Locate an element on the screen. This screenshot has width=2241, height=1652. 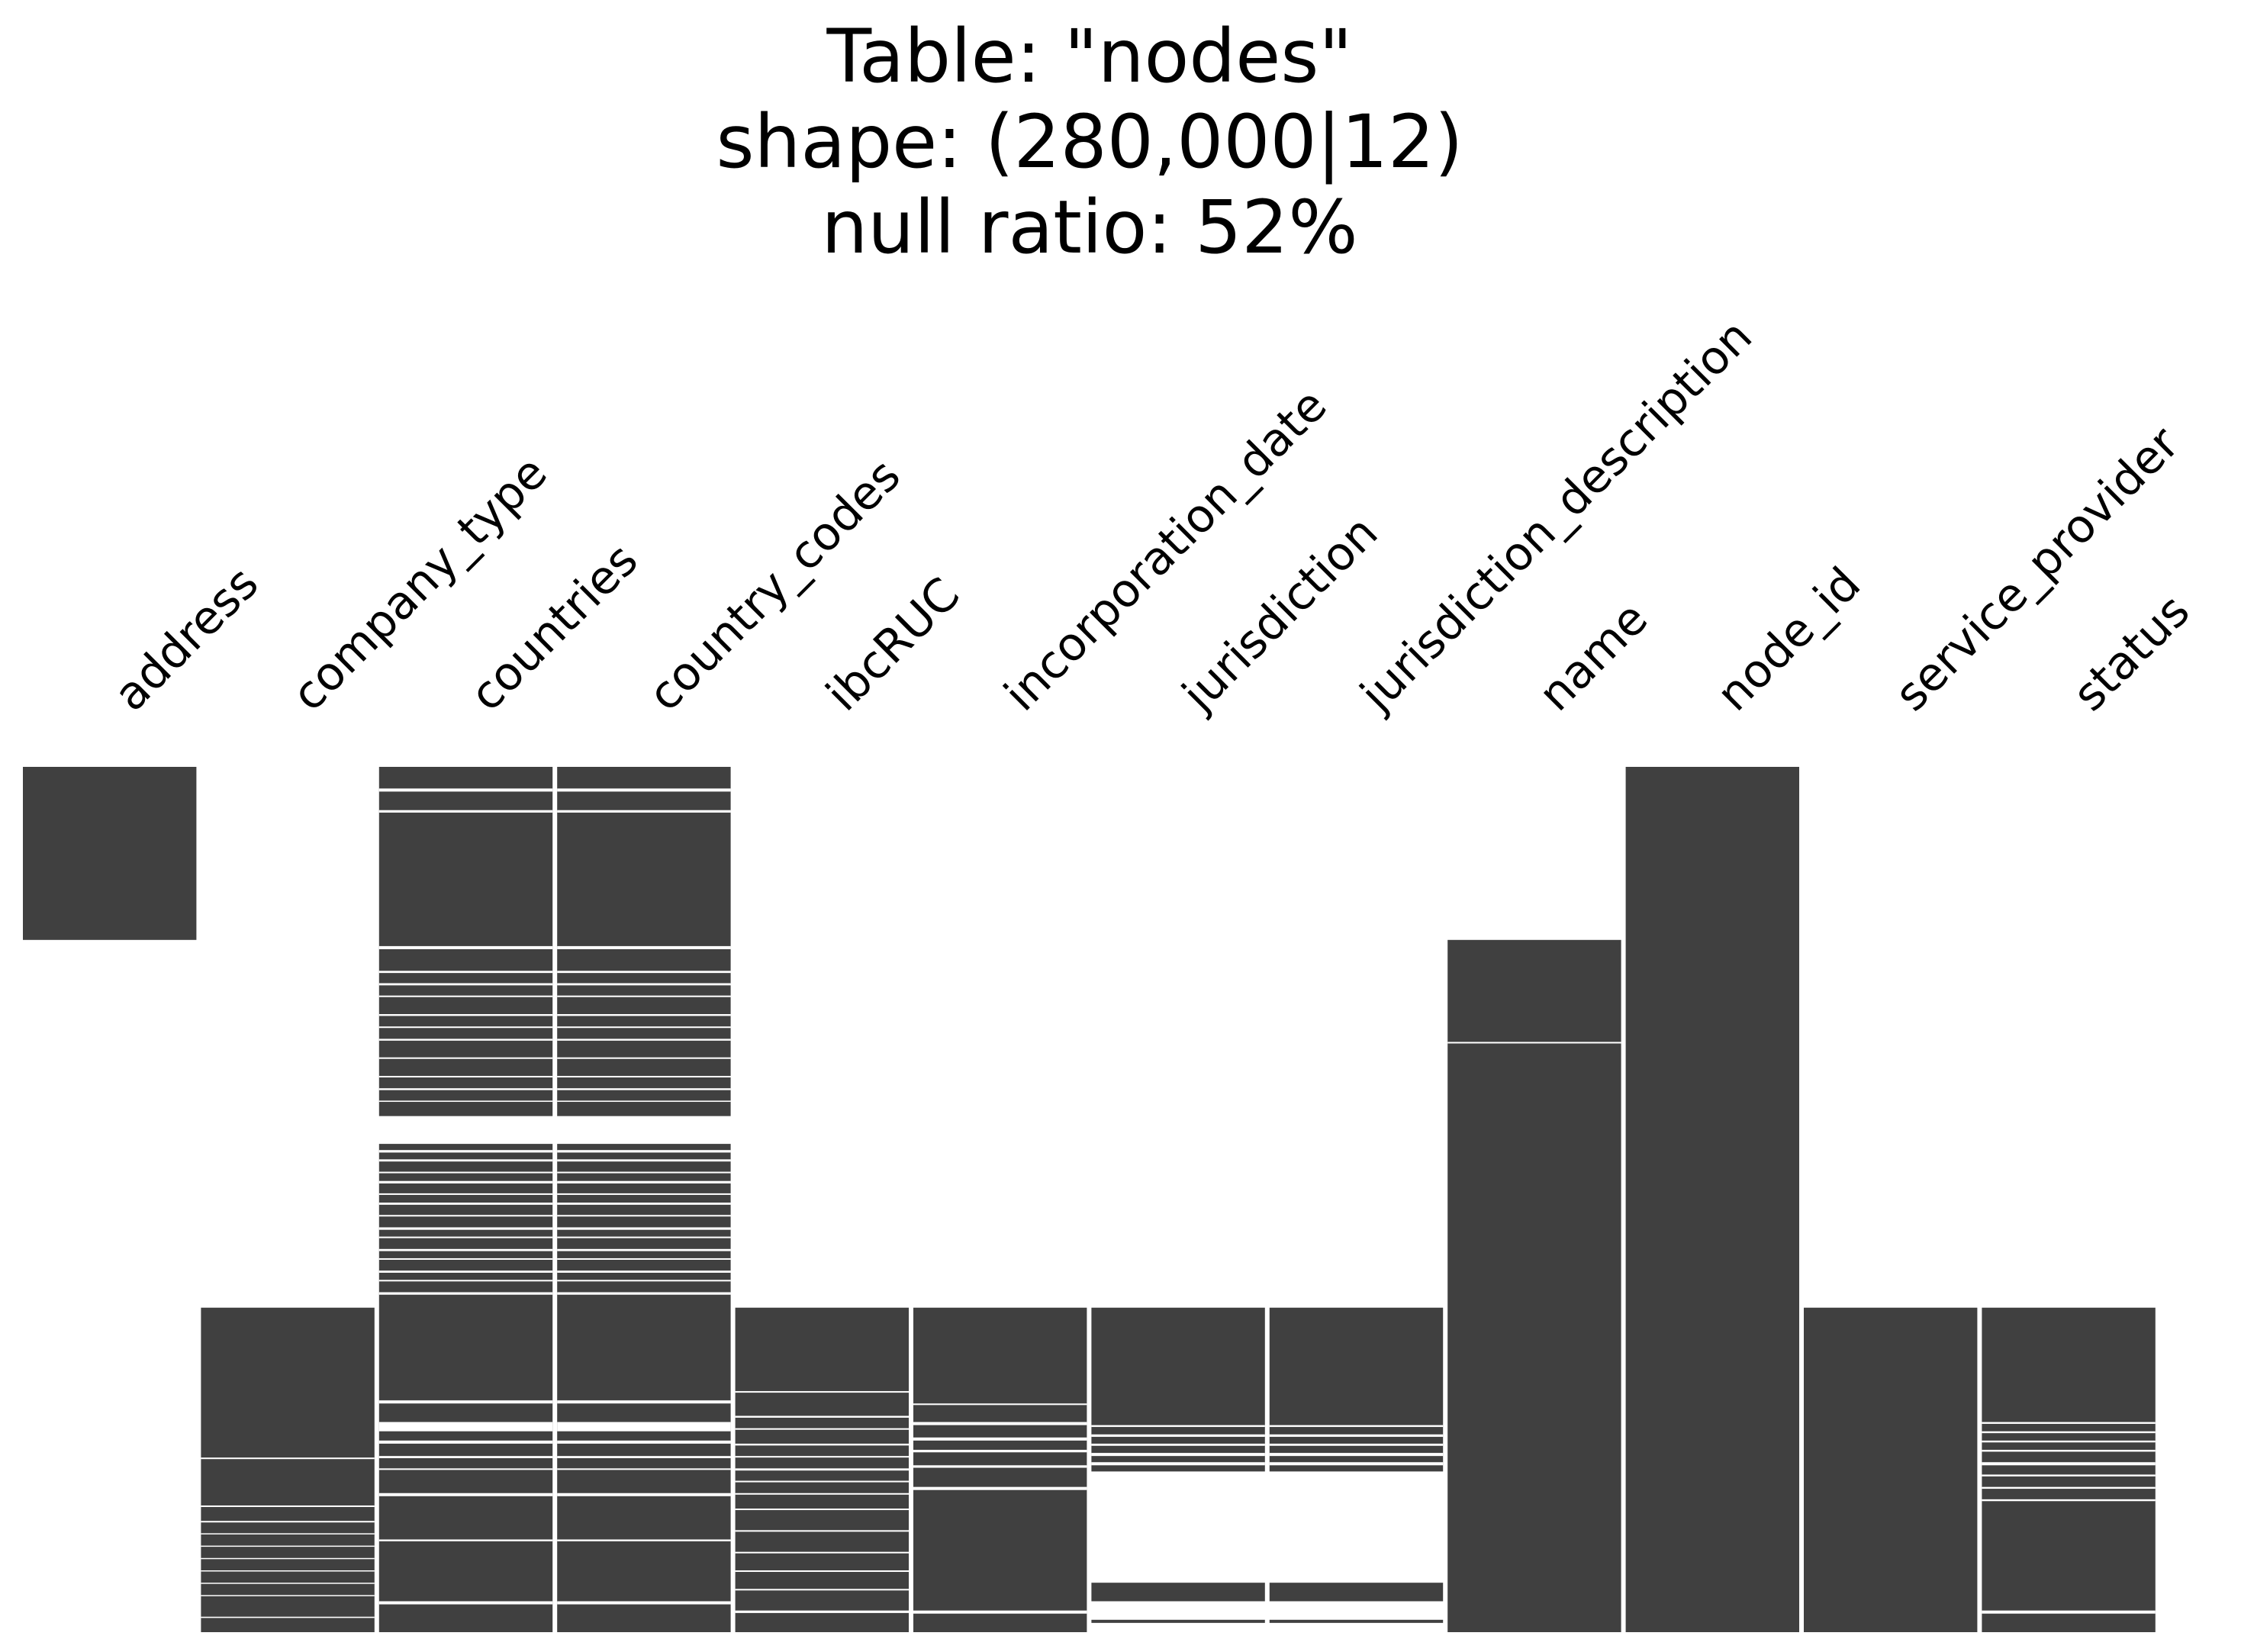
column-ibcRUC is located at coordinates (822, 1469).